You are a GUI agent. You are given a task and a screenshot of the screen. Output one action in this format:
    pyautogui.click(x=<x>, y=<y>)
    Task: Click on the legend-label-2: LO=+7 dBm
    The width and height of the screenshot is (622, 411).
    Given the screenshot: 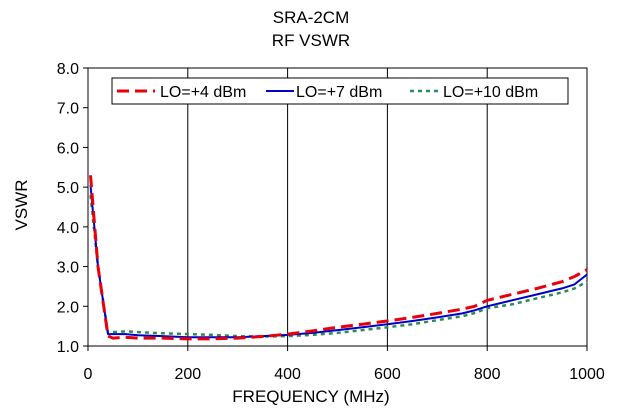 What is the action you would take?
    pyautogui.click(x=339, y=92)
    